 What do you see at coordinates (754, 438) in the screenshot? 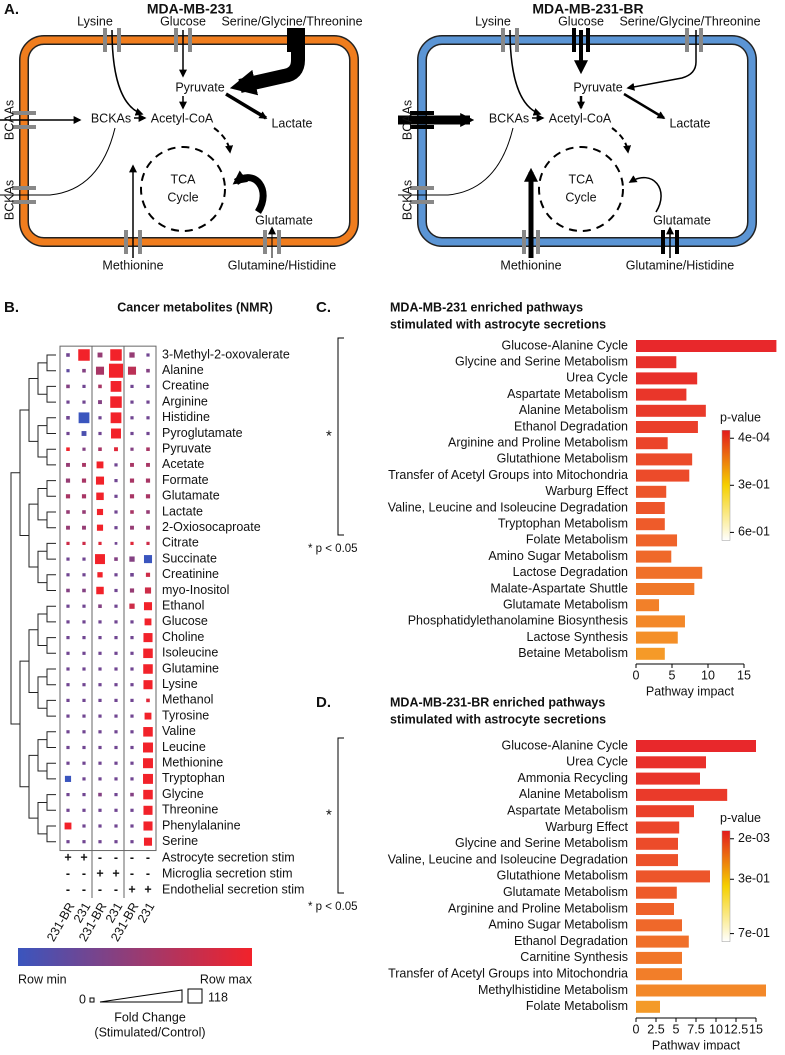
I see `colorbar-tick-label: 4e-04` at bounding box center [754, 438].